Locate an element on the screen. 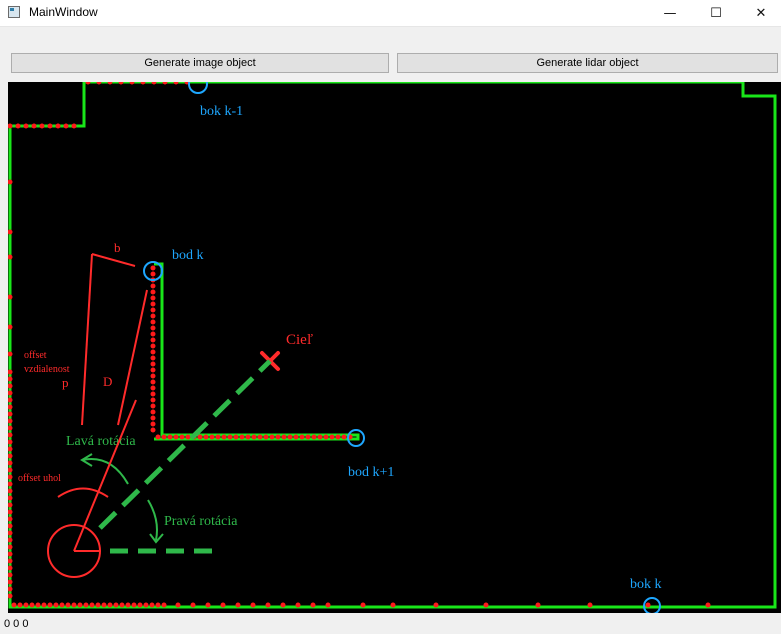 The width and height of the screenshot is (781, 634). close-button: ✕ is located at coordinates (761, 13).